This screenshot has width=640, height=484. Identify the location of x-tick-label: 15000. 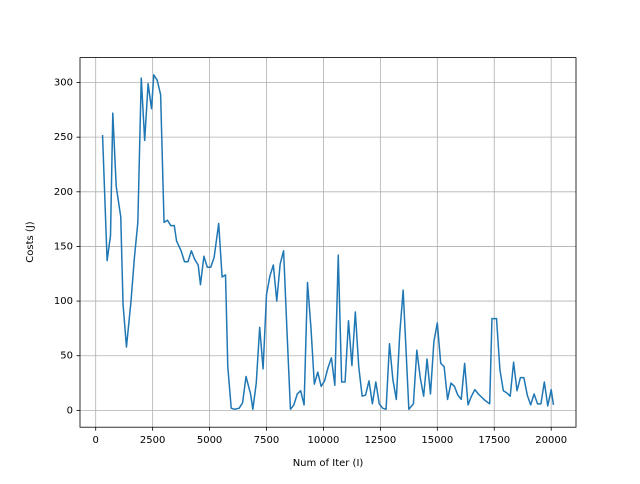
(437, 440).